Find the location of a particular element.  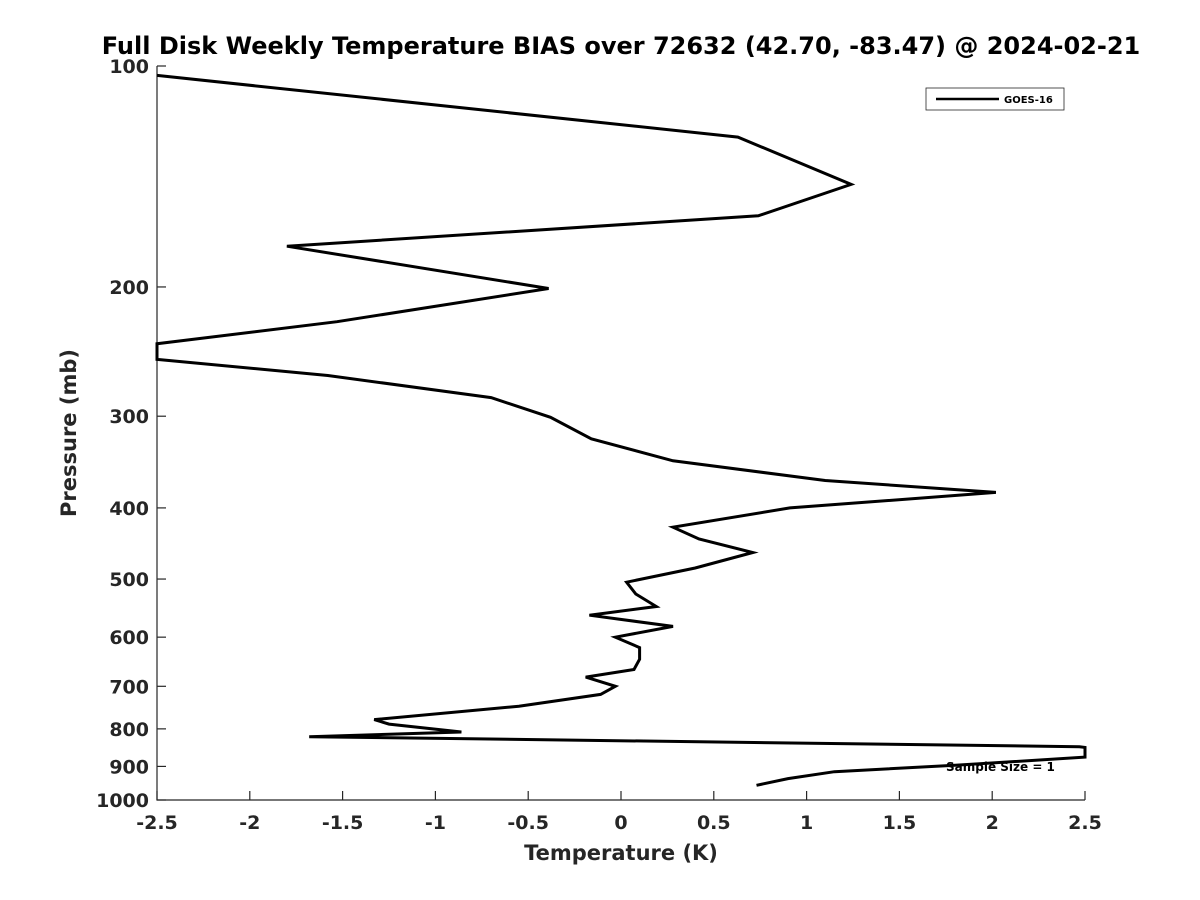

y-tick-label: 500 is located at coordinates (129, 580).